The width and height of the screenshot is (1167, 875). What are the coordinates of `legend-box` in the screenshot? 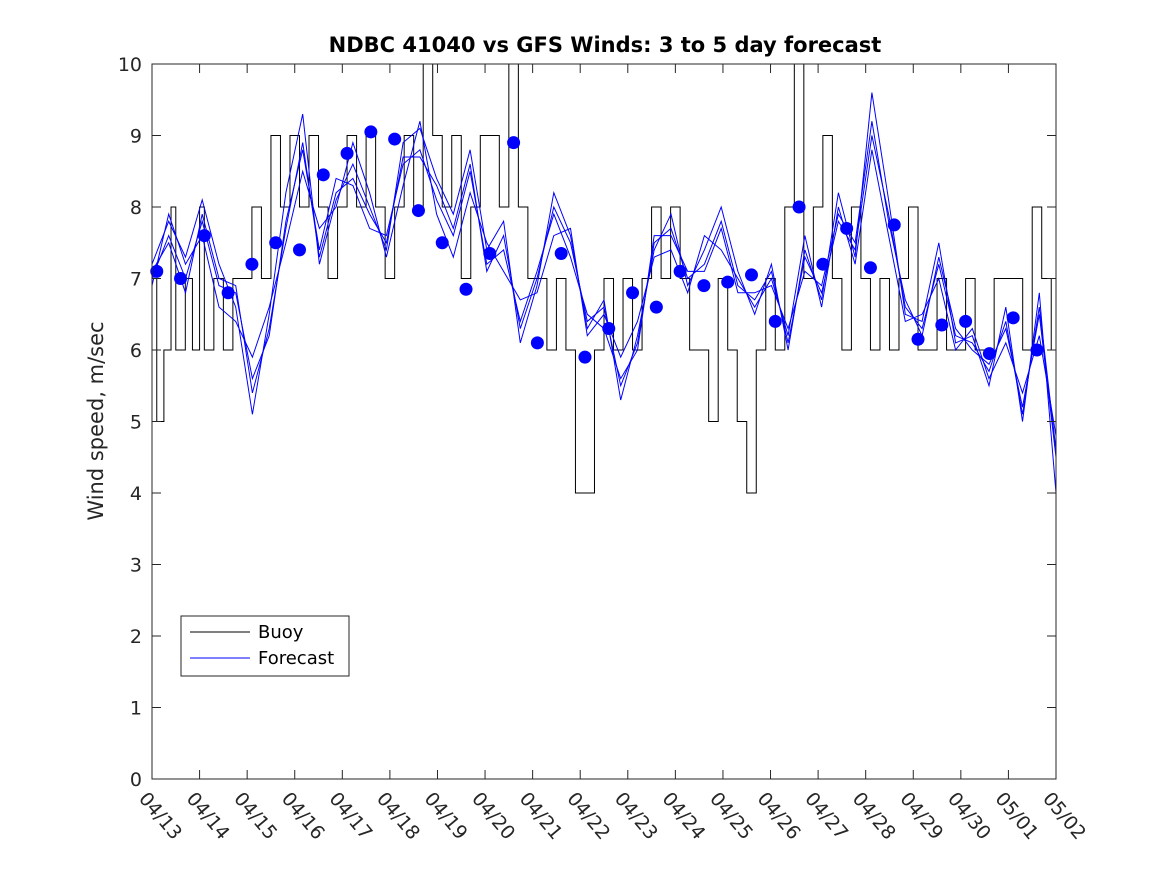 It's located at (265, 646).